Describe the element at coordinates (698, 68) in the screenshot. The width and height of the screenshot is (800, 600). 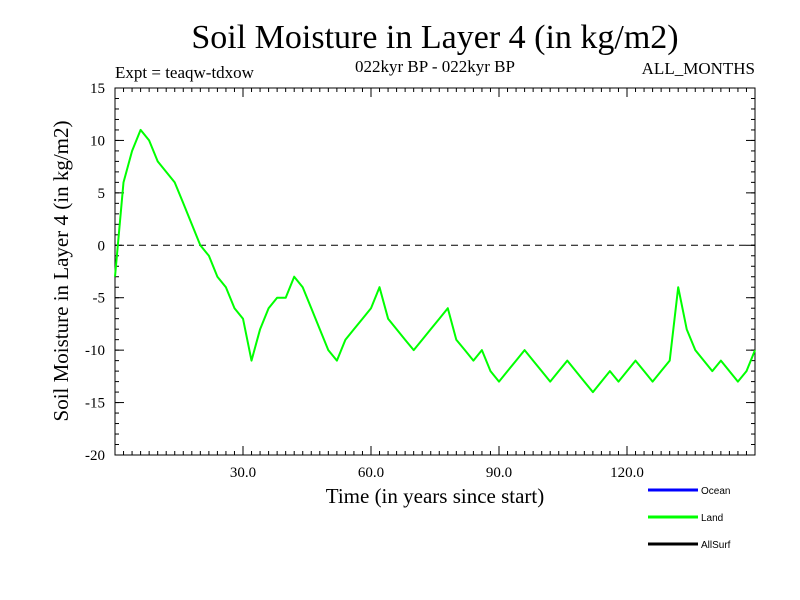
I see `months-label: ALL_MONTHS` at that location.